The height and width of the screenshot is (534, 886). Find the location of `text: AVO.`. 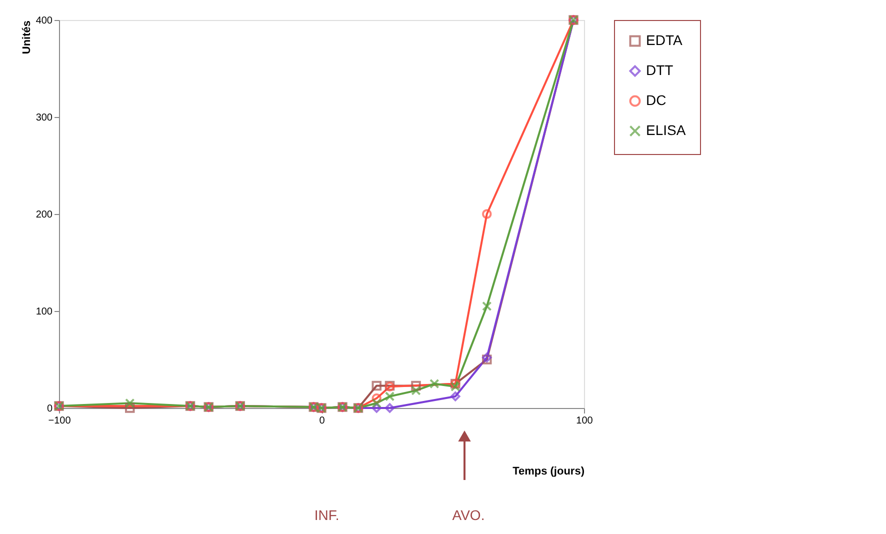

text: AVO. is located at coordinates (468, 515).